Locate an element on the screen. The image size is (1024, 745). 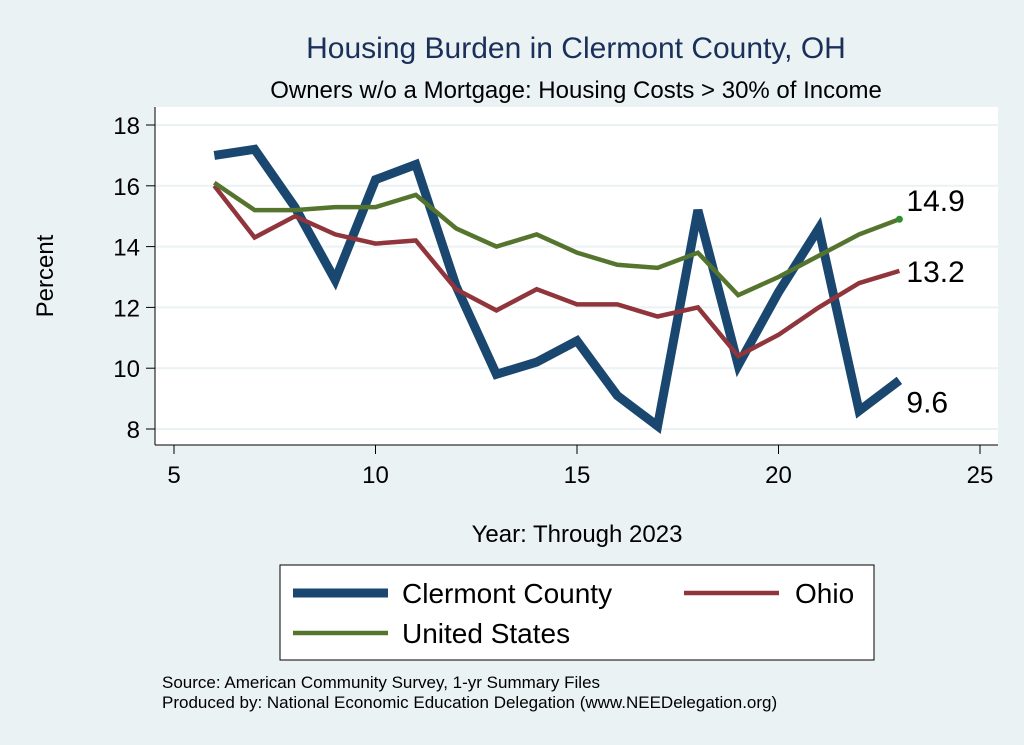
y-tick-label: 18 is located at coordinates (126, 126).